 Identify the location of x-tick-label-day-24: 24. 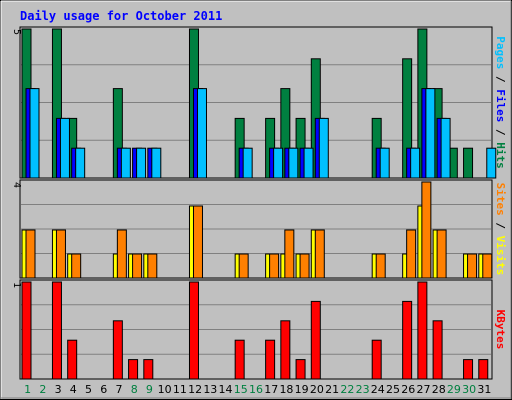
(378, 389).